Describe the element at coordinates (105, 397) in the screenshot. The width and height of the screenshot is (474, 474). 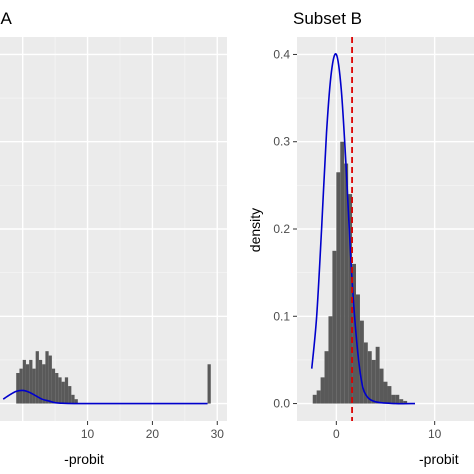
I see `subset-a-normal-curve` at that location.